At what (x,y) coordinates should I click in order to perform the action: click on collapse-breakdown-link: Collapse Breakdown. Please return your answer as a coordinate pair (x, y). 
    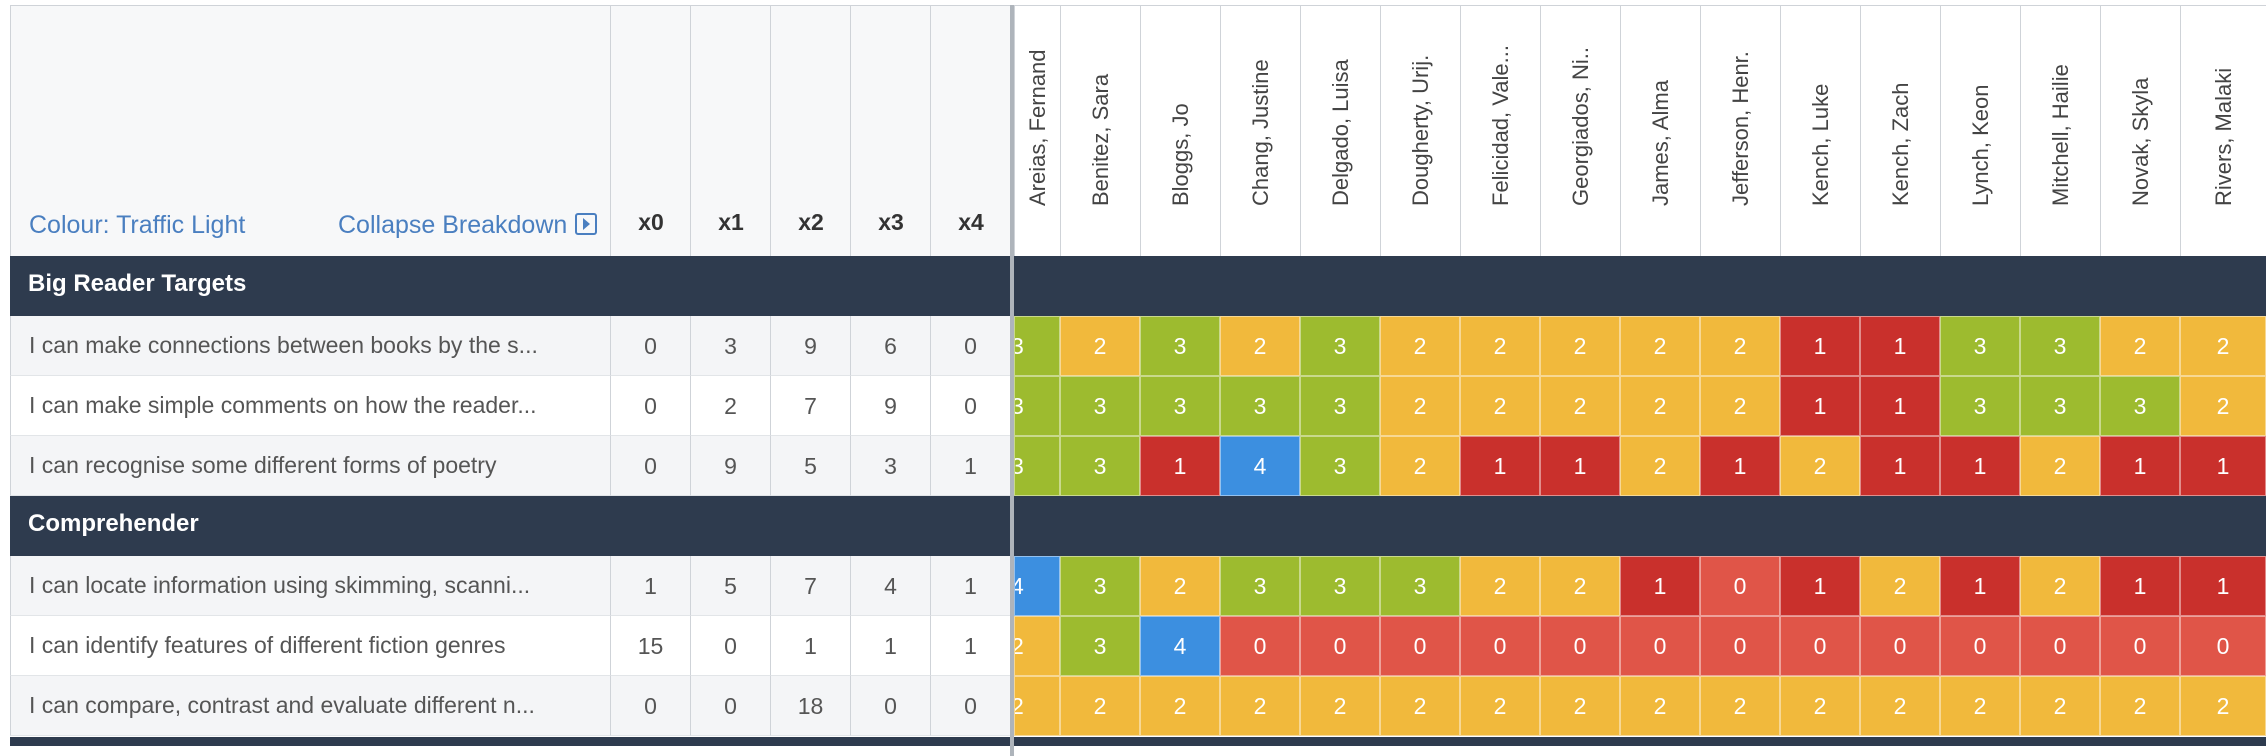
    Looking at the image, I should click on (468, 225).